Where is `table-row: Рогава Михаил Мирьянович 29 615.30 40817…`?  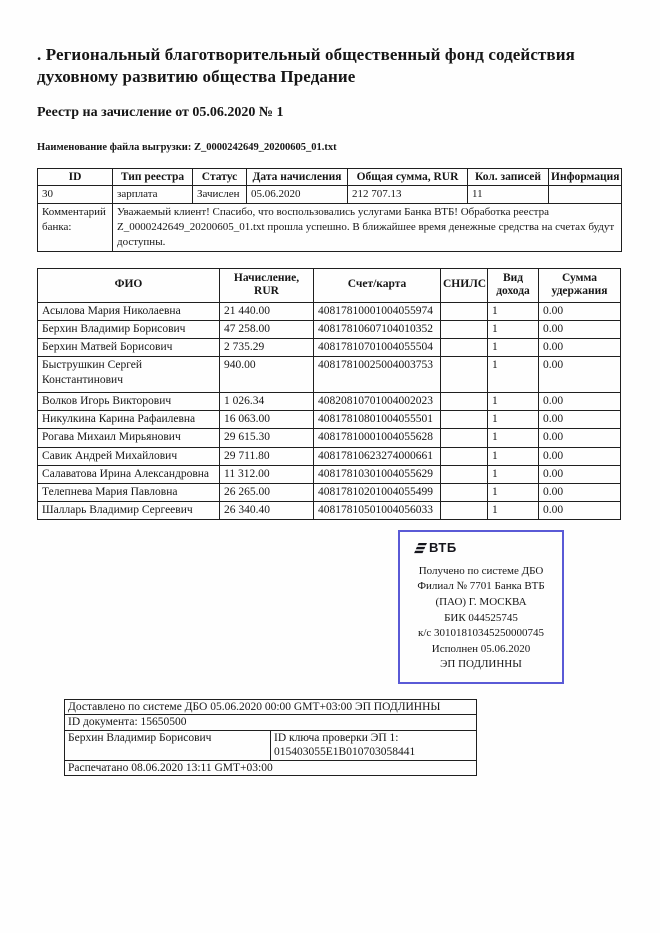
table-row: Рогава Михаил Мирьянович 29 615.30 40817… is located at coordinates (329, 438).